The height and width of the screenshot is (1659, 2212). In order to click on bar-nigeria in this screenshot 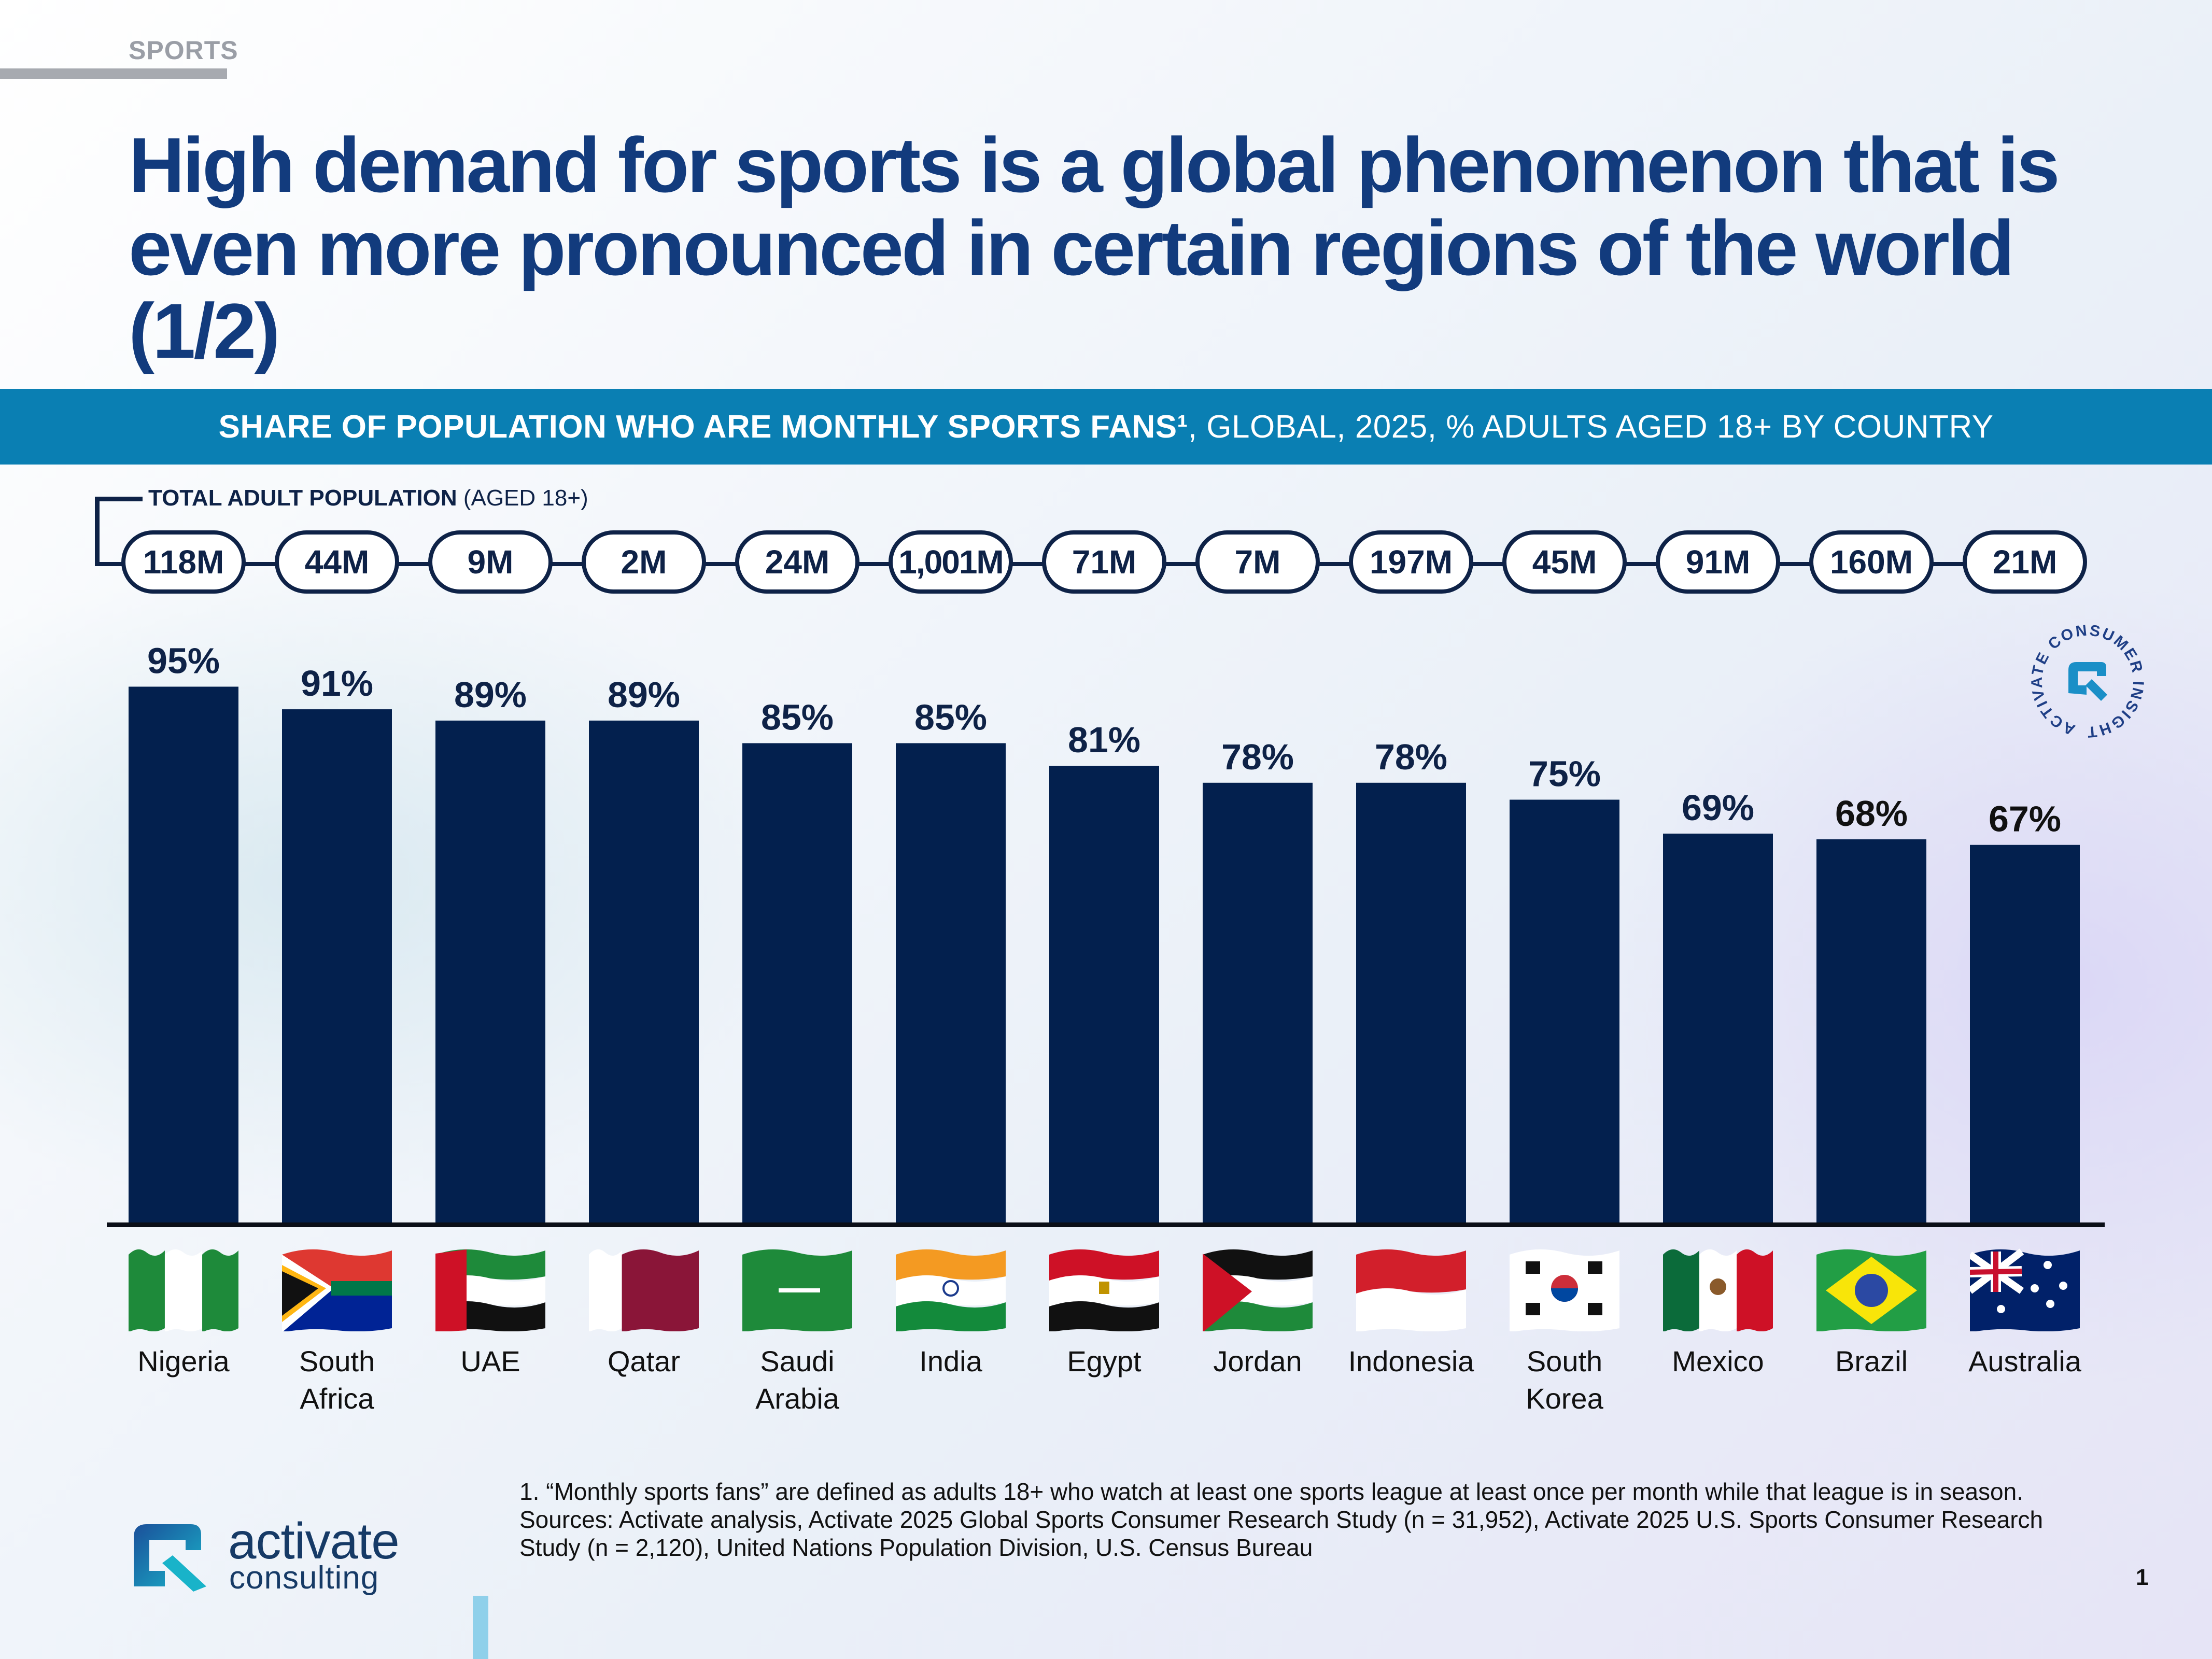, I will do `click(183, 955)`.